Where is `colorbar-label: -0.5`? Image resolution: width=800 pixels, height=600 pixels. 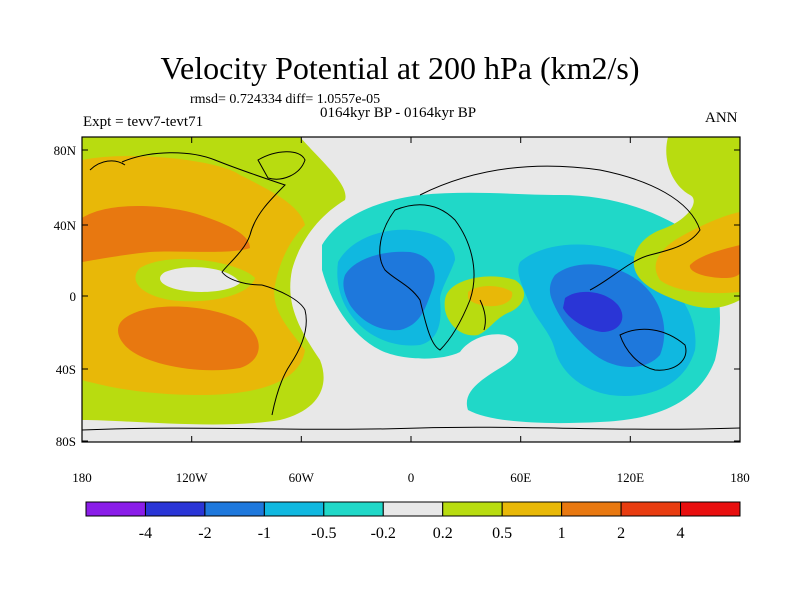 colorbar-label: -0.5 is located at coordinates (323, 533).